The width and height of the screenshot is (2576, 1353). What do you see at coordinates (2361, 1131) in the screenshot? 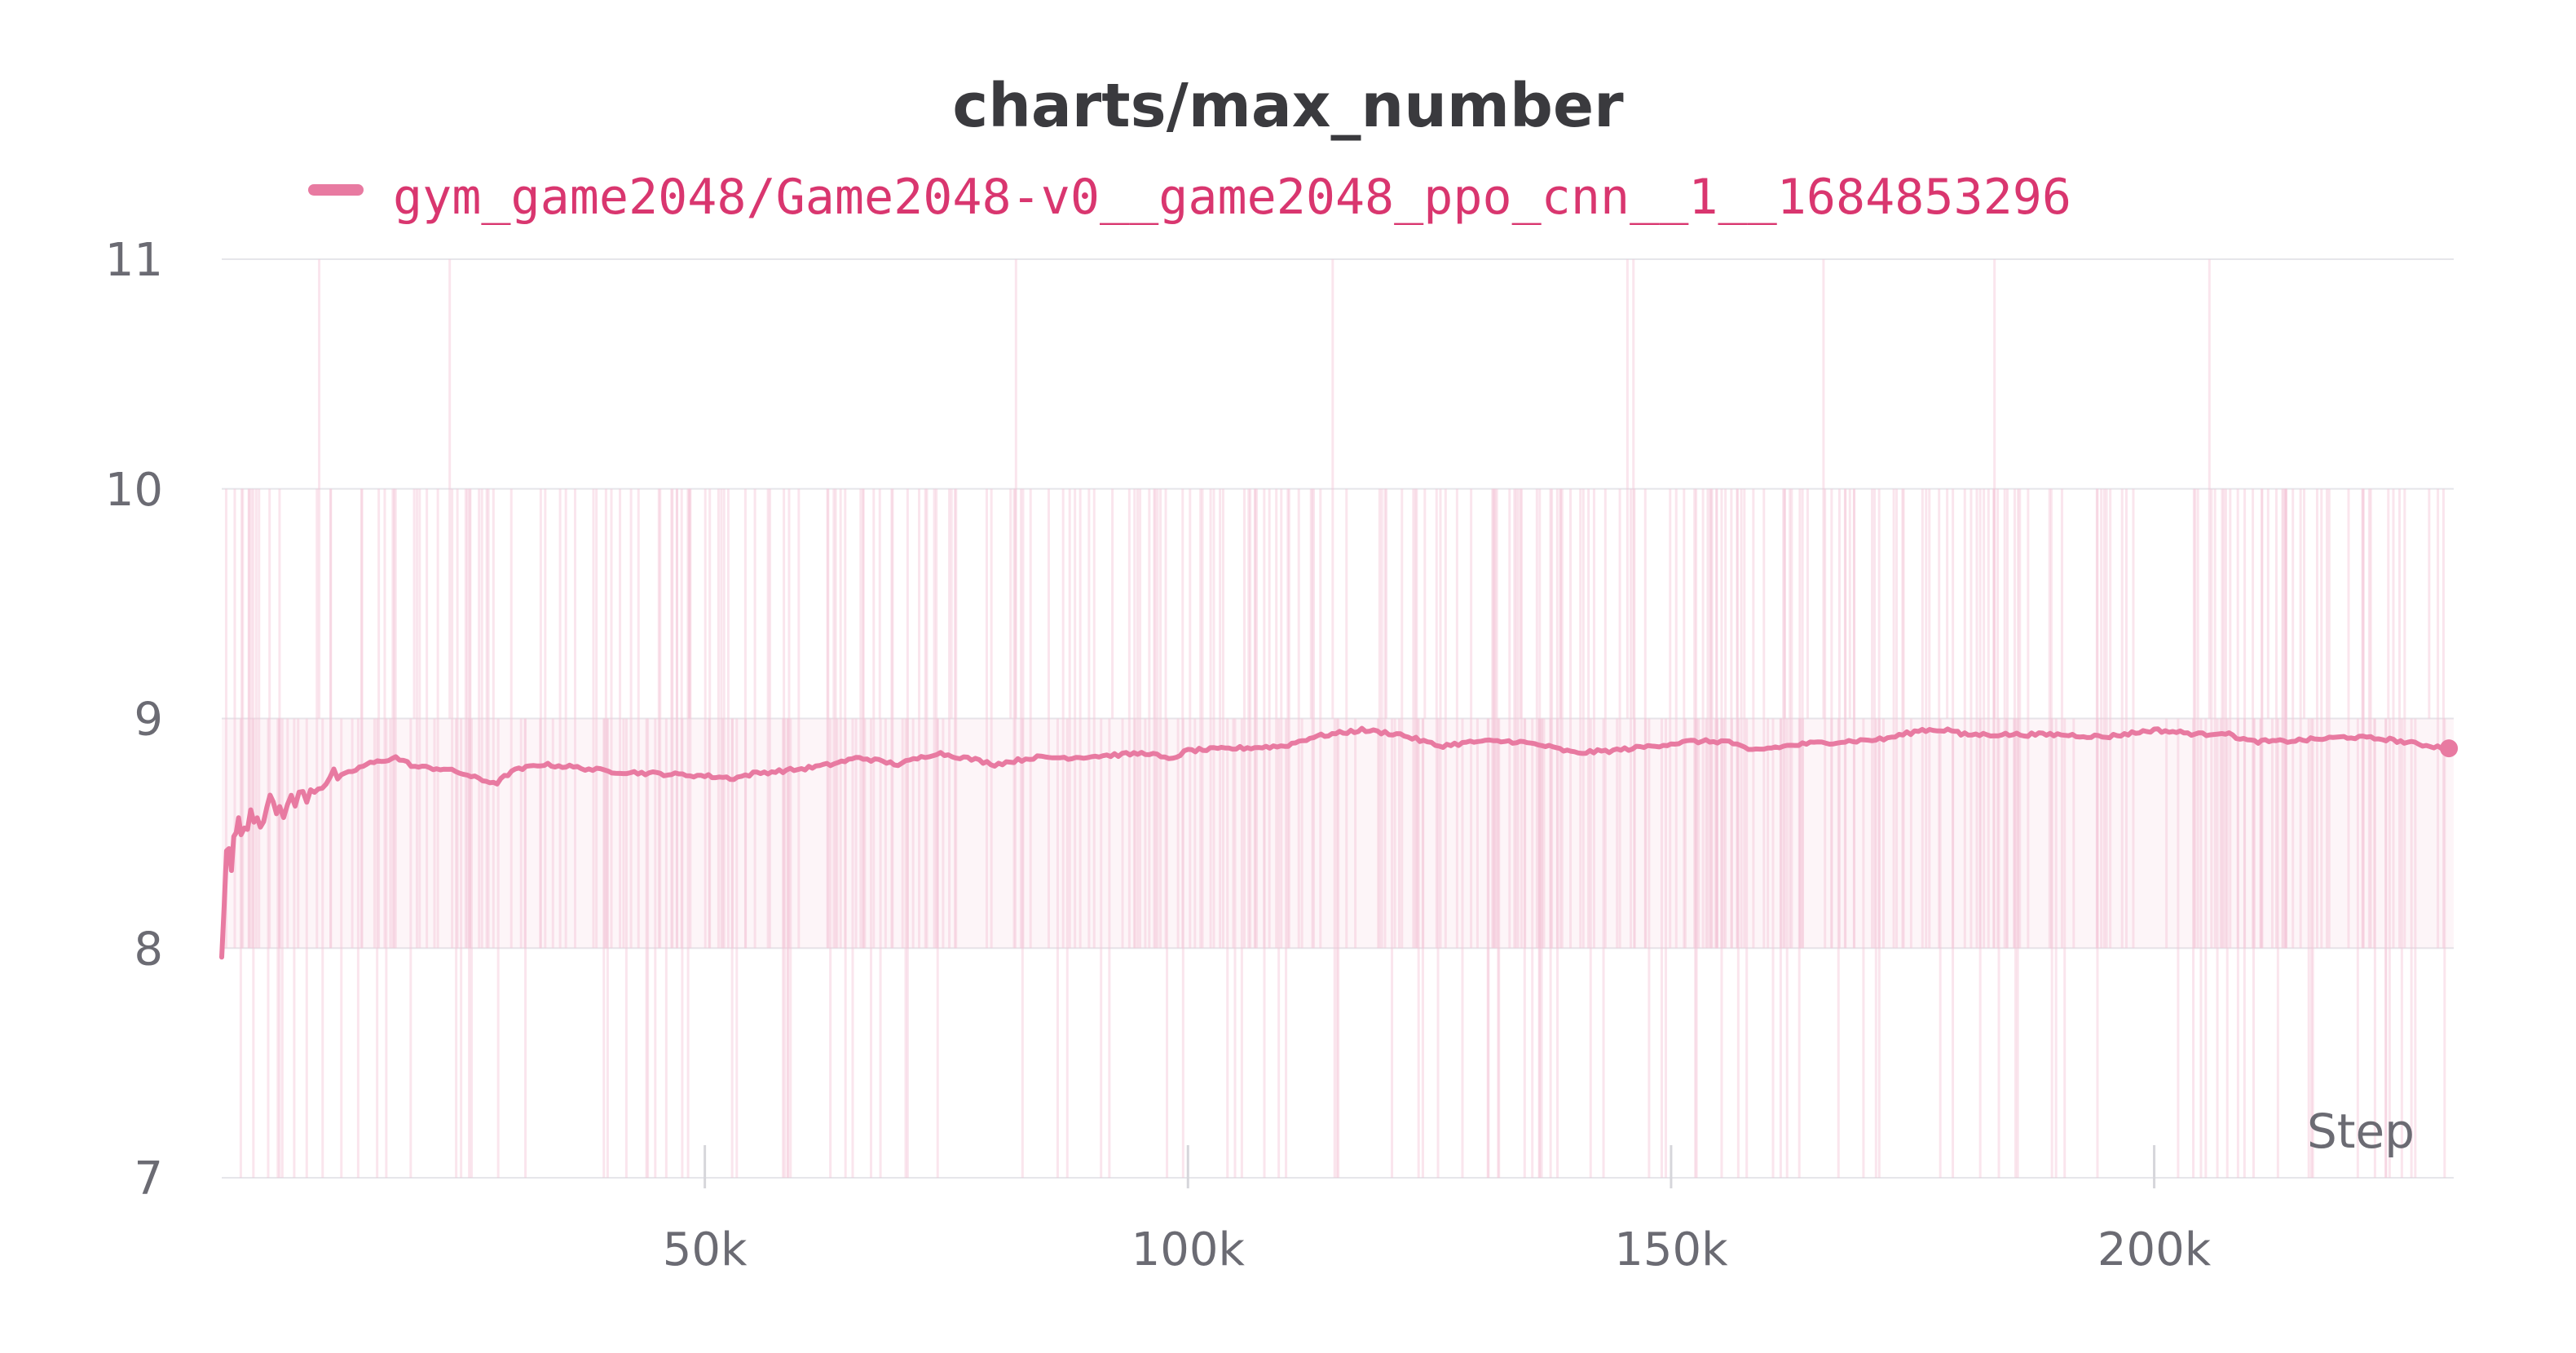
I see `x-axis-label: Step` at bounding box center [2361, 1131].